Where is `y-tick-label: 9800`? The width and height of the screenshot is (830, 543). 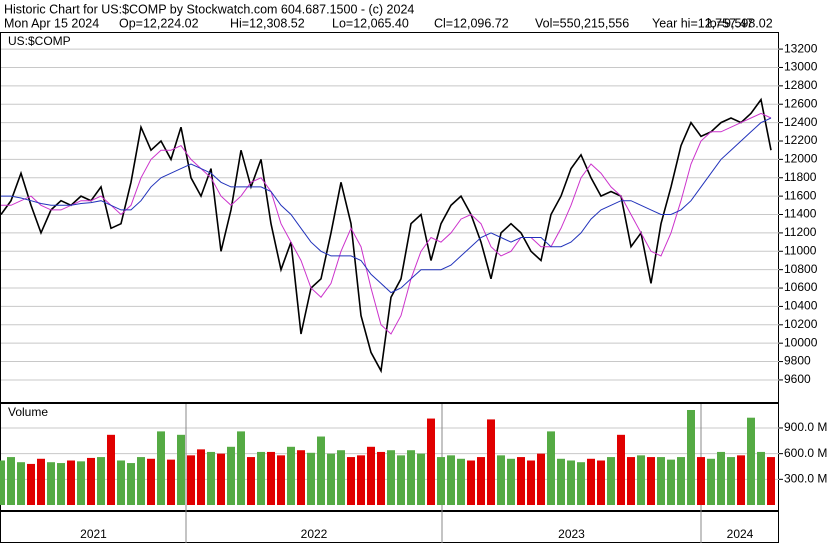
y-tick-label: 9800 is located at coordinates (797, 361).